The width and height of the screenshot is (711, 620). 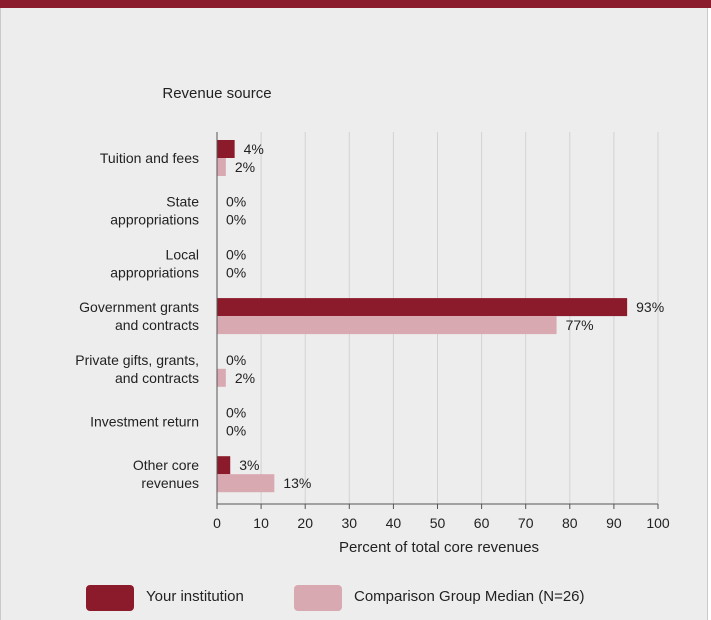 What do you see at coordinates (650, 307) in the screenshot?
I see `bar-value-label: 93%` at bounding box center [650, 307].